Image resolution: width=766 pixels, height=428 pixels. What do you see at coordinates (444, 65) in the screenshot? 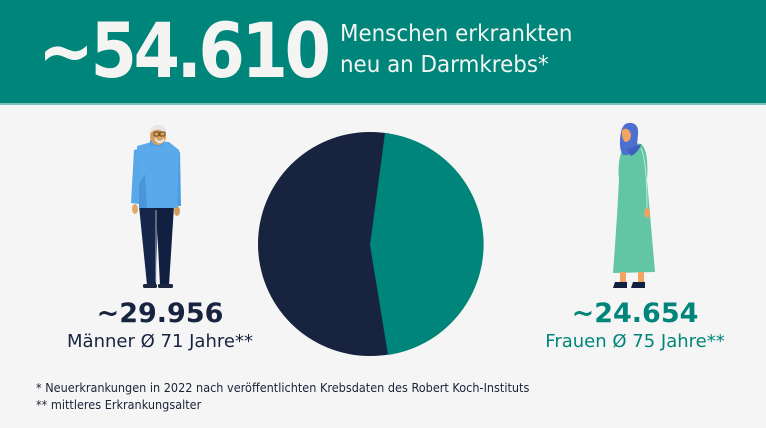
I see `headline-line-2: neu an Darmkrebs*` at bounding box center [444, 65].